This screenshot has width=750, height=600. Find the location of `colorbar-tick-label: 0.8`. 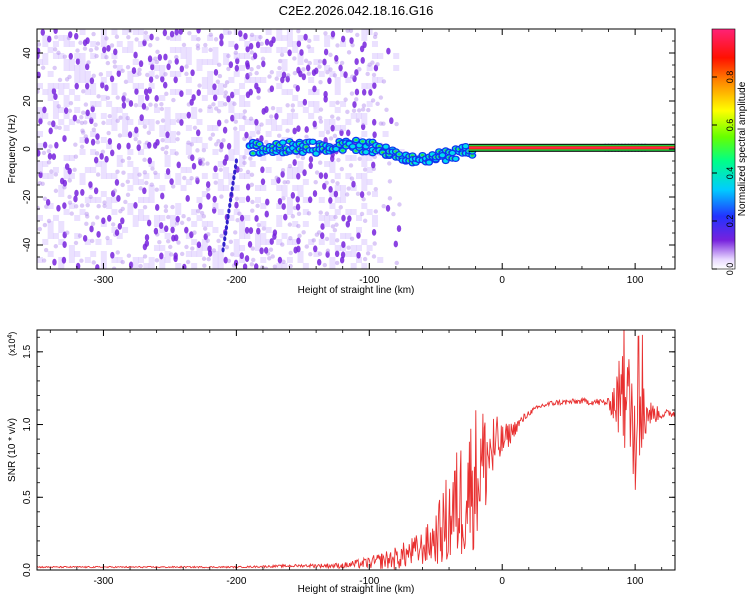

colorbar-tick-label: 0.8 is located at coordinates (730, 77).